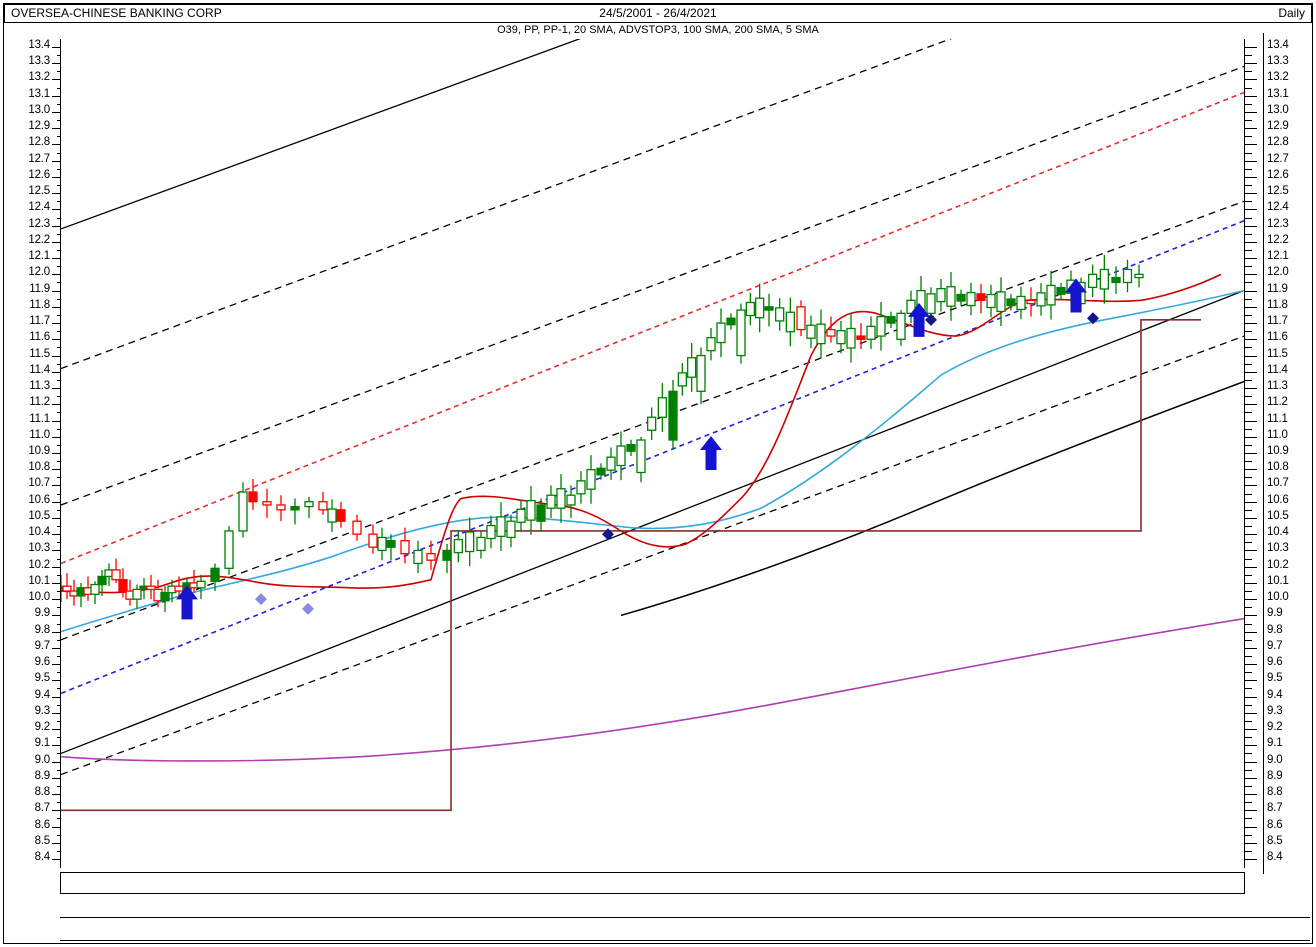 This screenshot has height=947, width=1316. Describe the element at coordinates (39, 451) in the screenshot. I see `price-tick-label-left: 10.9` at that location.